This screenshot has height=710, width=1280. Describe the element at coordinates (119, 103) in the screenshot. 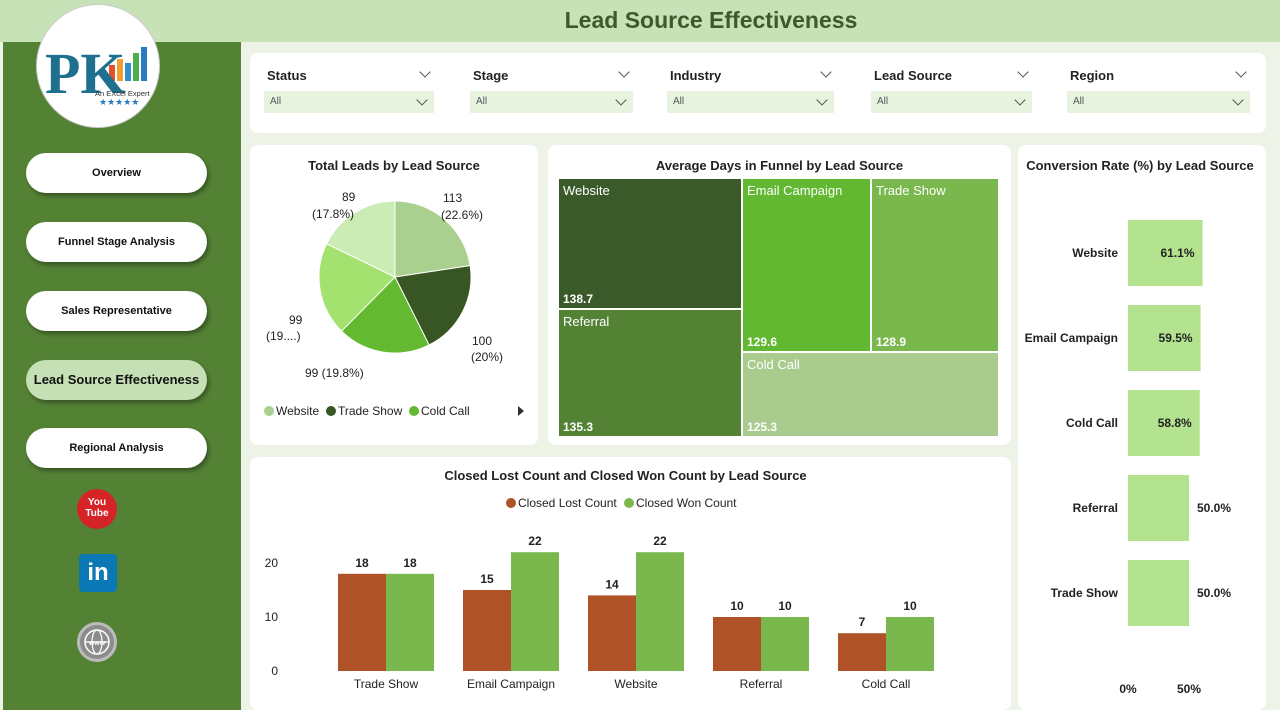

I see `logo-stars: ★★★★★` at that location.